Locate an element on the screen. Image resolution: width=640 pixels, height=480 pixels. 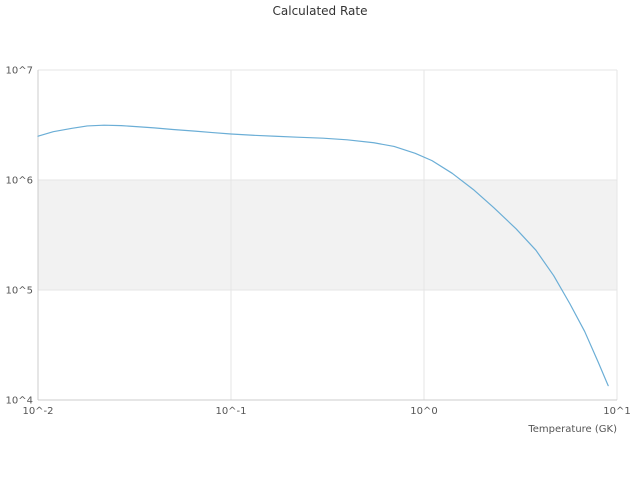
x-tick-label: 10^-1 is located at coordinates (230, 411).